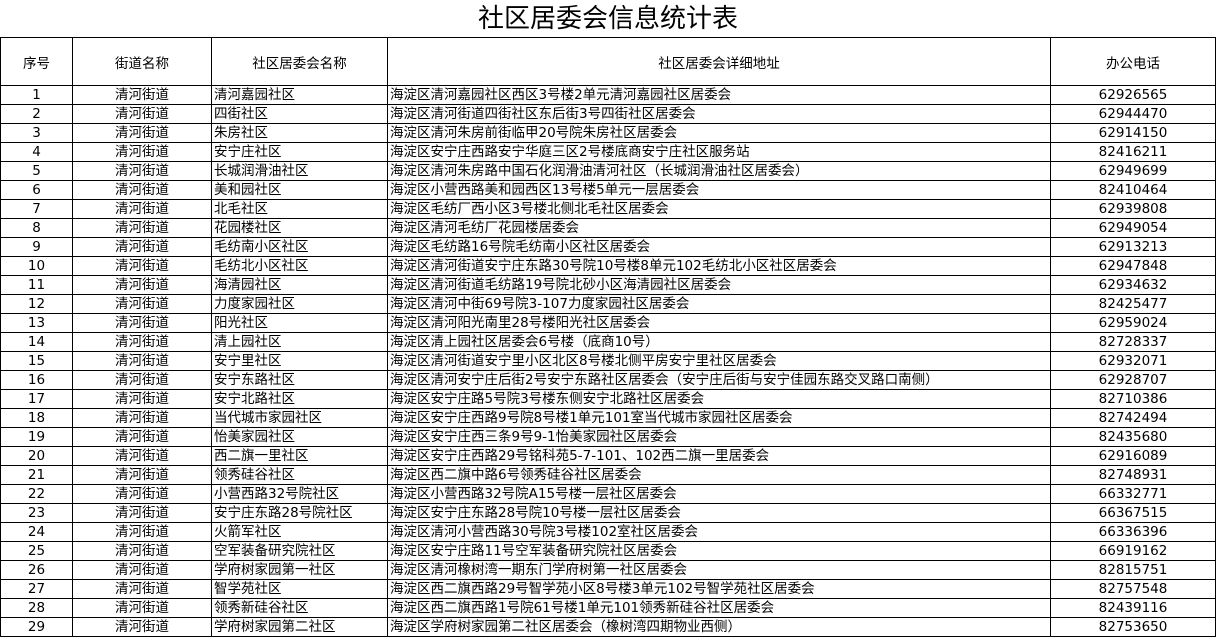  I want to click on phone-cell: 66919162, so click(1133, 551).